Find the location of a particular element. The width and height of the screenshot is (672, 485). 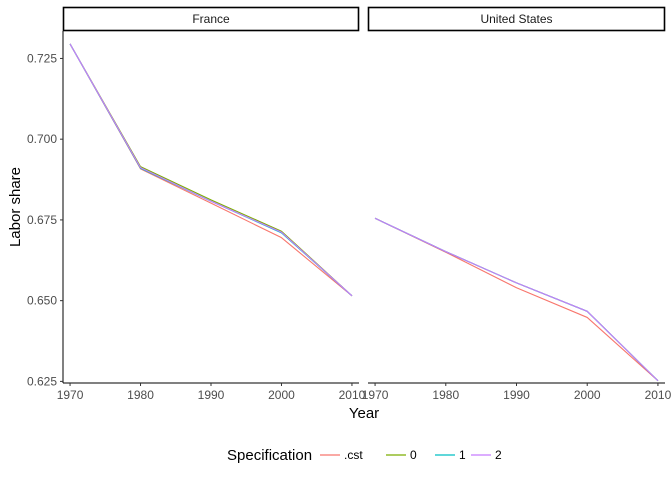

series-line-dot-cst is located at coordinates (516, 299).